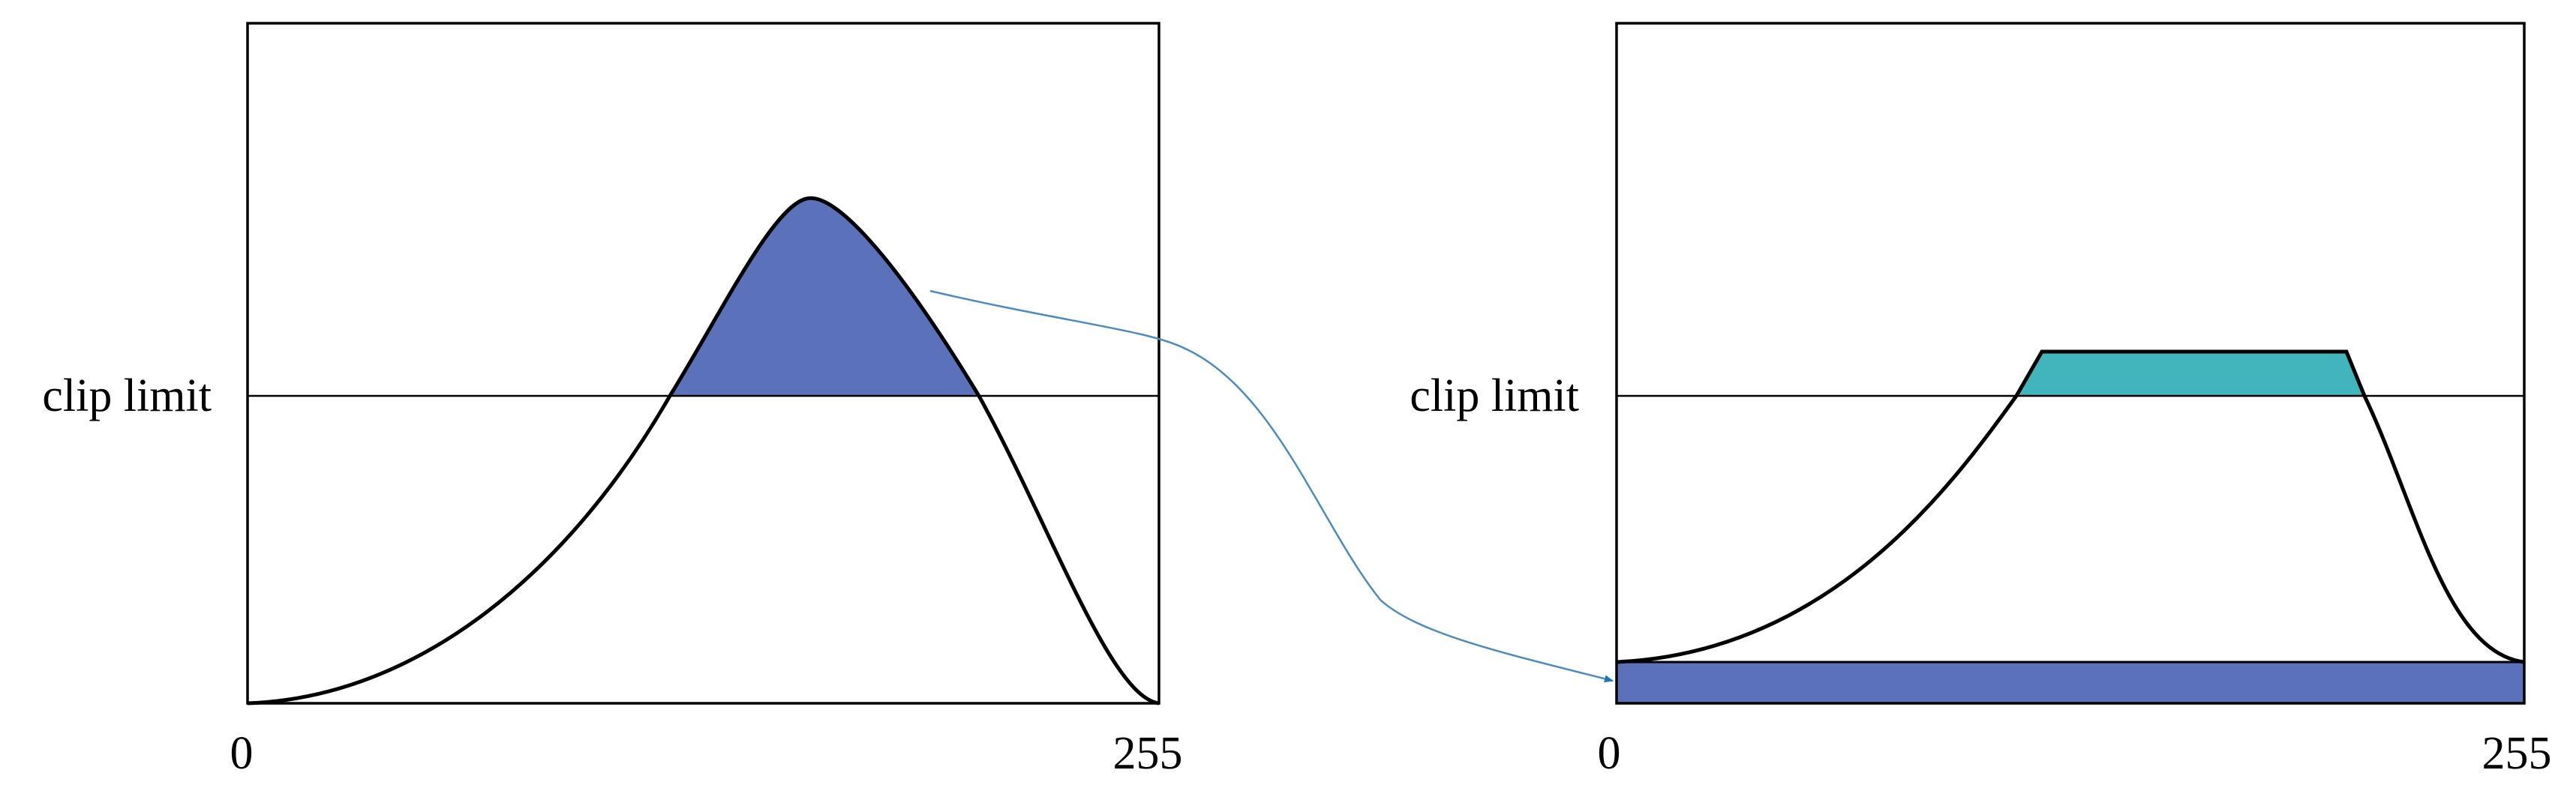 This screenshot has width=2576, height=800. What do you see at coordinates (242, 753) in the screenshot?
I see `left-x-min-label: 0` at bounding box center [242, 753].